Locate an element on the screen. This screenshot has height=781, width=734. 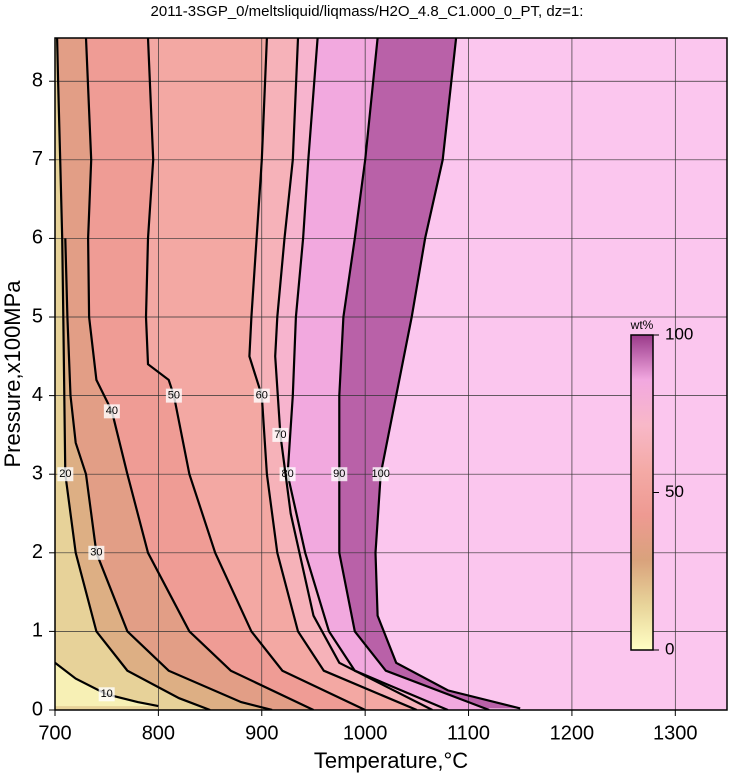
y-tick-label: 7 is located at coordinates (37, 159).